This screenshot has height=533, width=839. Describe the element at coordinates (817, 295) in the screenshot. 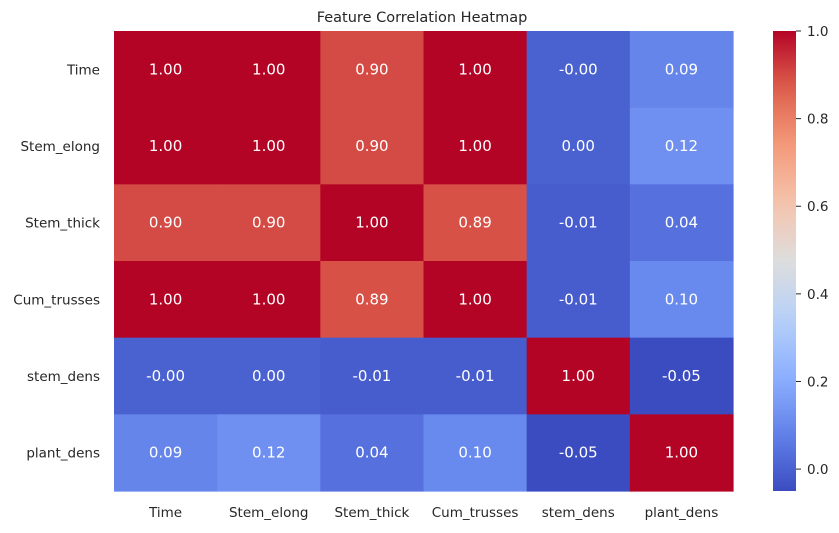

I see `colorbar-tick-label: 0.4` at that location.